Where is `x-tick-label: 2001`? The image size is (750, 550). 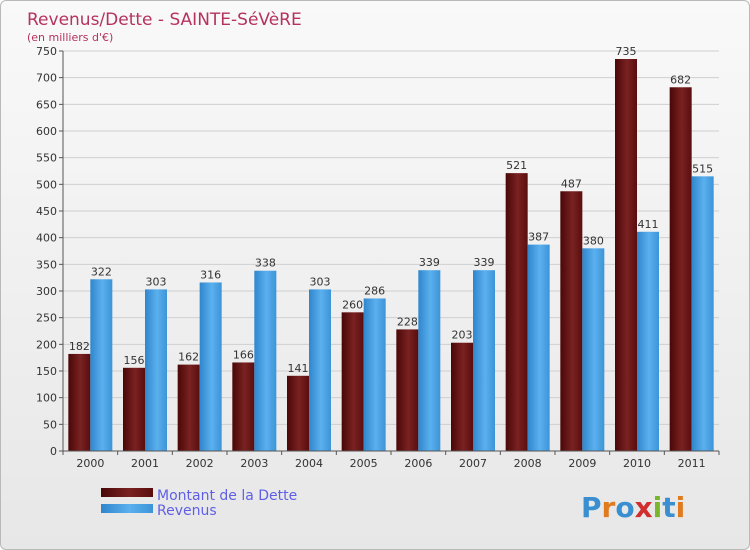 x-tick-label: 2001 is located at coordinates (145, 463).